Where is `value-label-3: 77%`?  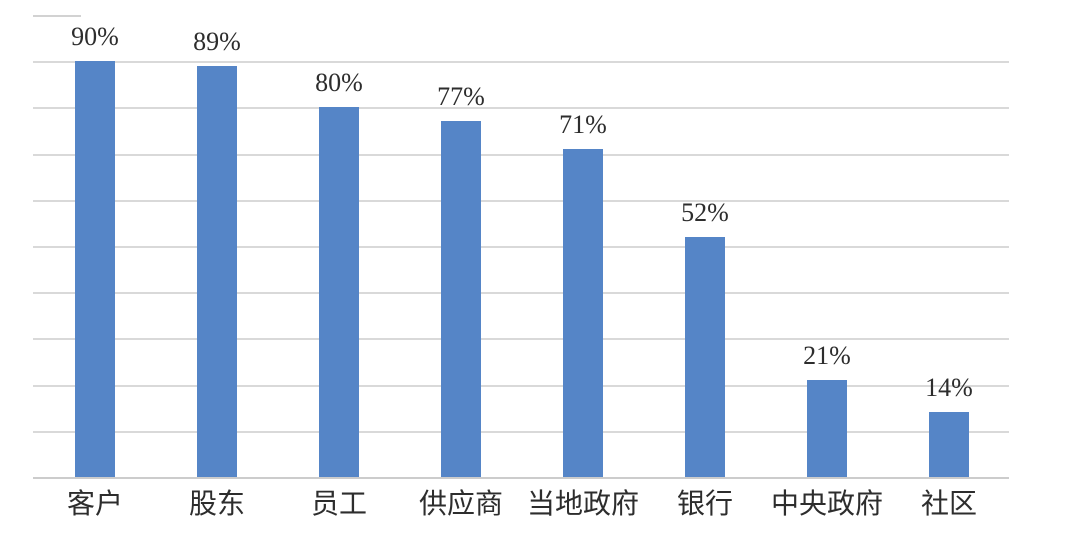
value-label-3: 77% is located at coordinates (461, 96).